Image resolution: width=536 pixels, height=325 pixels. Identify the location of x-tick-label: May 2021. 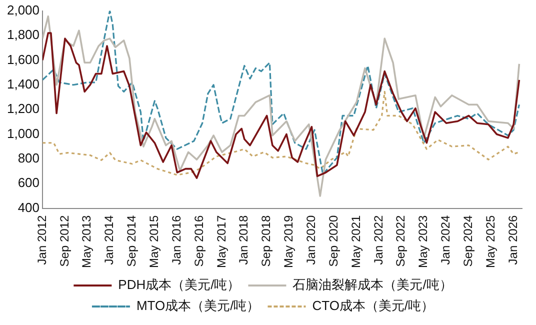
(355, 241).